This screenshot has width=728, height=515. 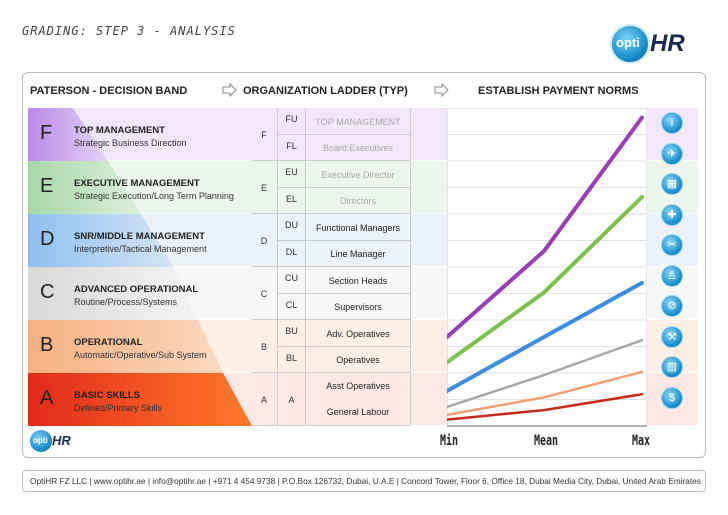 I want to click on ladder-sub-grade: BU, so click(x=291, y=331).